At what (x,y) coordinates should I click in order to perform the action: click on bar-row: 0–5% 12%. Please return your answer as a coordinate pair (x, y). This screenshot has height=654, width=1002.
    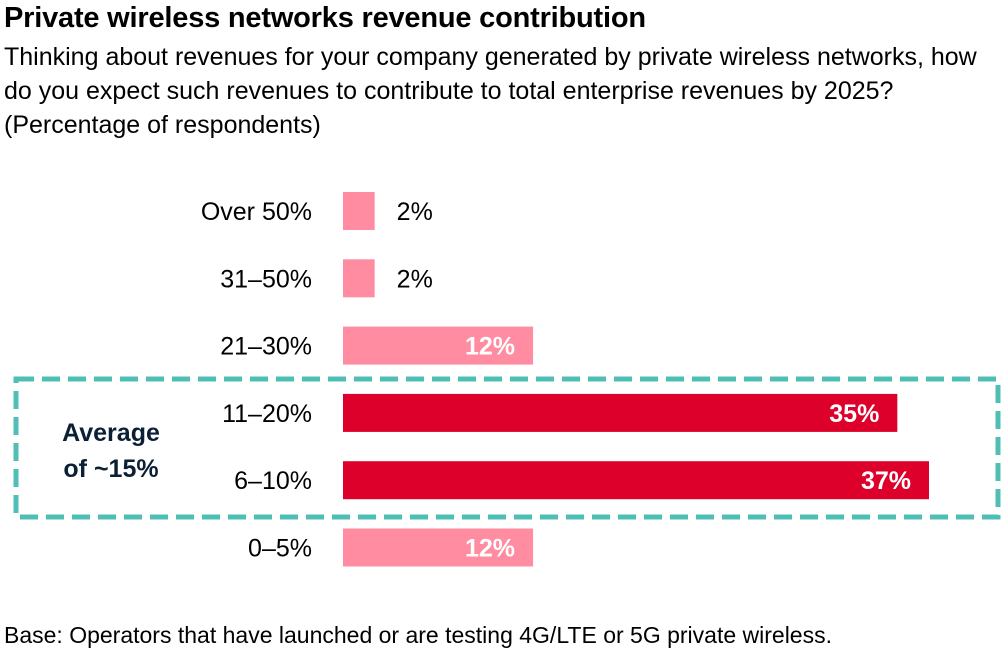
    Looking at the image, I should click on (391, 547).